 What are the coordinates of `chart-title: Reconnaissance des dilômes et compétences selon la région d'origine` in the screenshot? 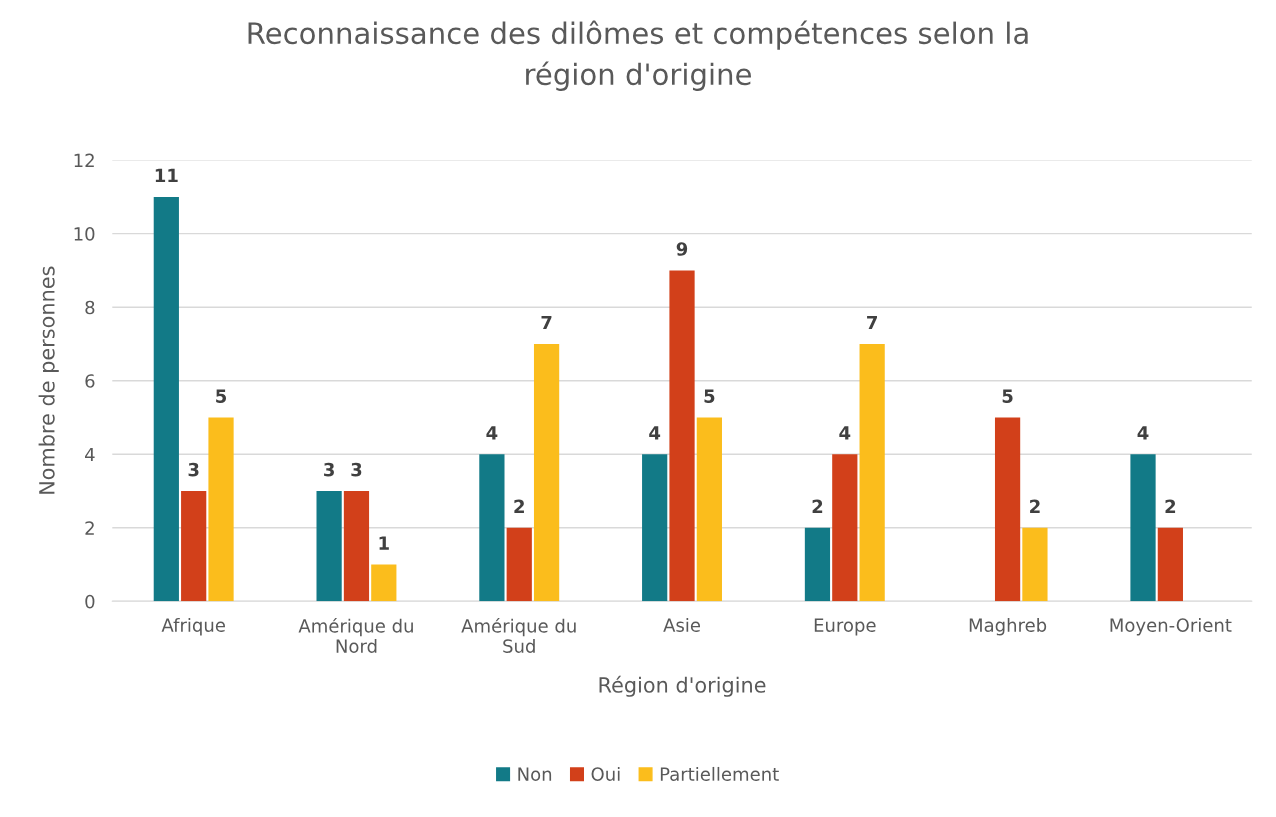 It's located at (638, 55).